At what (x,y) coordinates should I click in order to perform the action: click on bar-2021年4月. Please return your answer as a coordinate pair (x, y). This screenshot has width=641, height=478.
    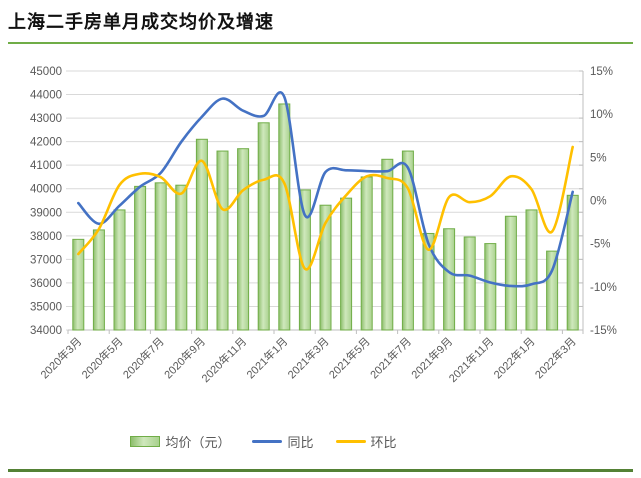
    Looking at the image, I should click on (346, 264).